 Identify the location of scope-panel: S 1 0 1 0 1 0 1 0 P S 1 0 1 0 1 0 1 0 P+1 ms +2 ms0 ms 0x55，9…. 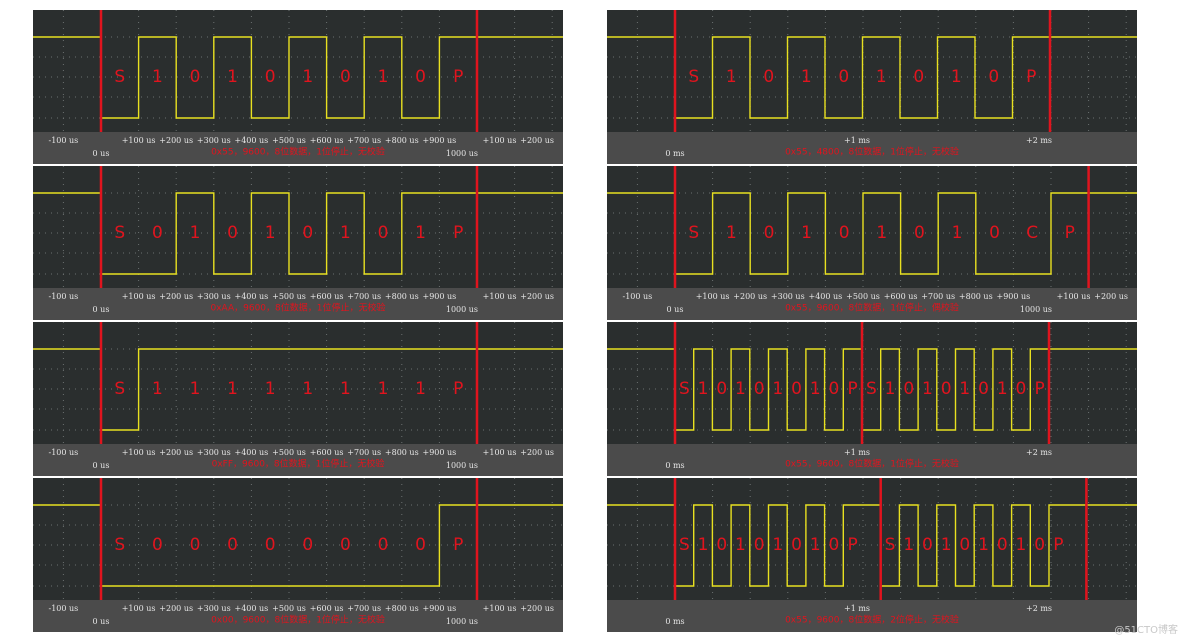
(872, 555).